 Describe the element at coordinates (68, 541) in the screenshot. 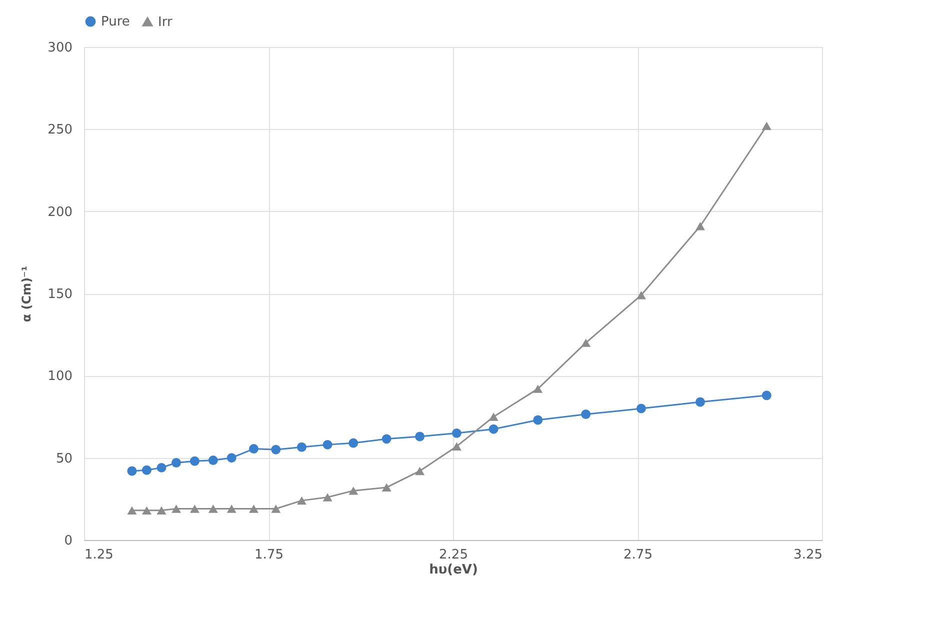

I see `y-tick-label: 0` at that location.